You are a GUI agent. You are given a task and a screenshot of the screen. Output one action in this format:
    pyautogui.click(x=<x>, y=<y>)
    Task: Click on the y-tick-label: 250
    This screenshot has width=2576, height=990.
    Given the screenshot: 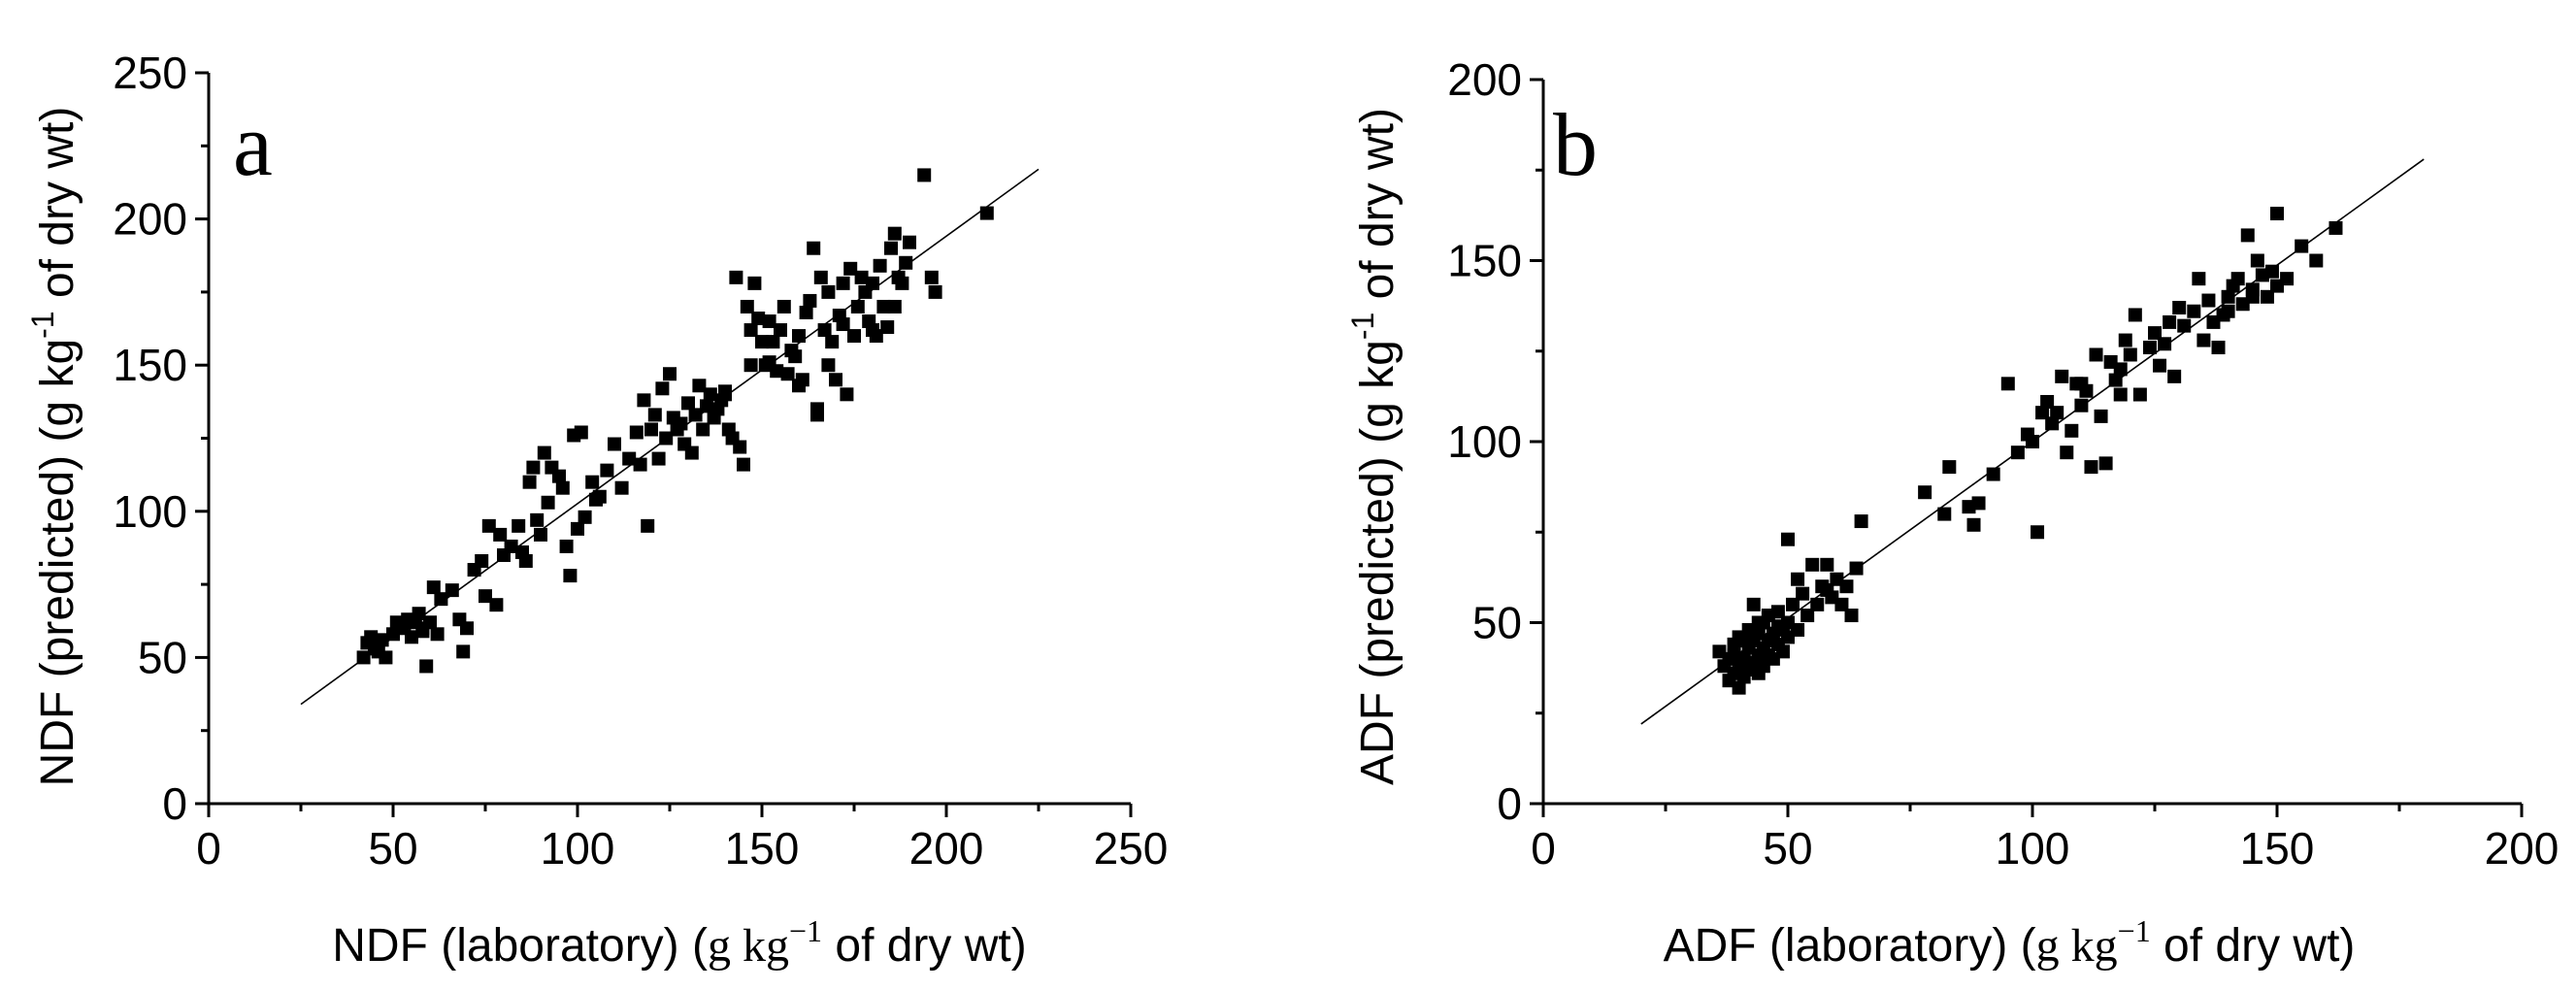 What is the action you would take?
    pyautogui.click(x=150, y=73)
    